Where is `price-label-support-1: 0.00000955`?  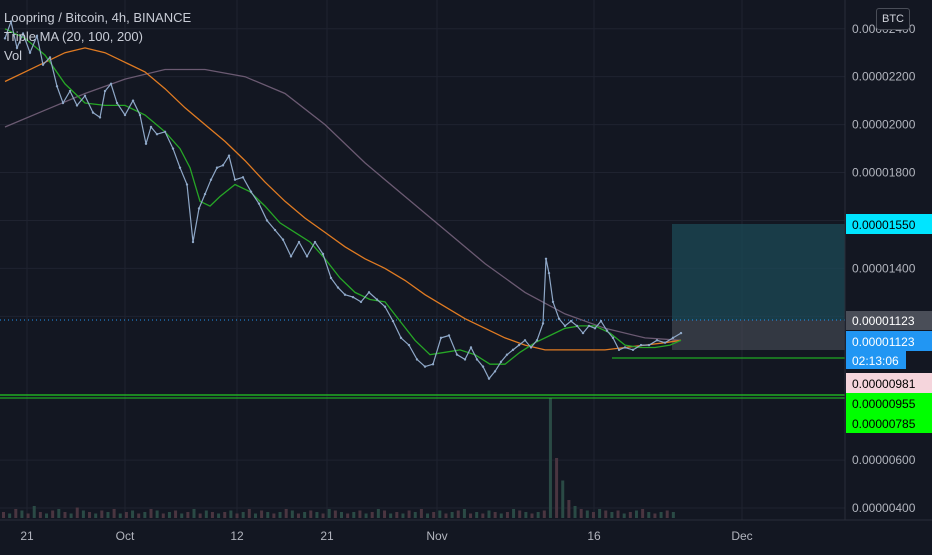
price-label-support-1: 0.00000955 is located at coordinates (889, 403).